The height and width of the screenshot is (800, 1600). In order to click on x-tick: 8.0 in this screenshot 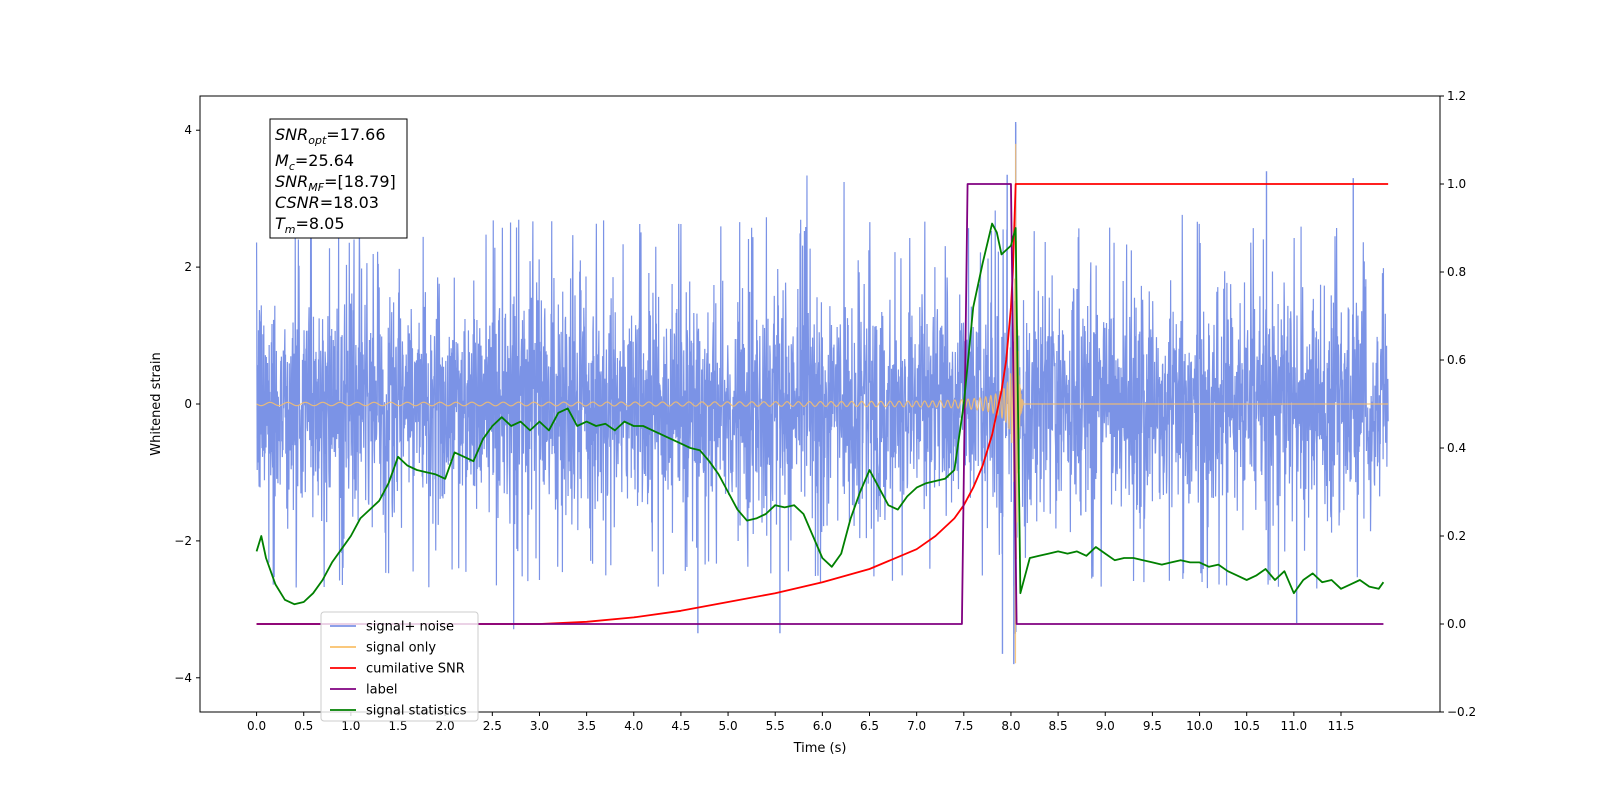, I will do `click(1010, 722)`.